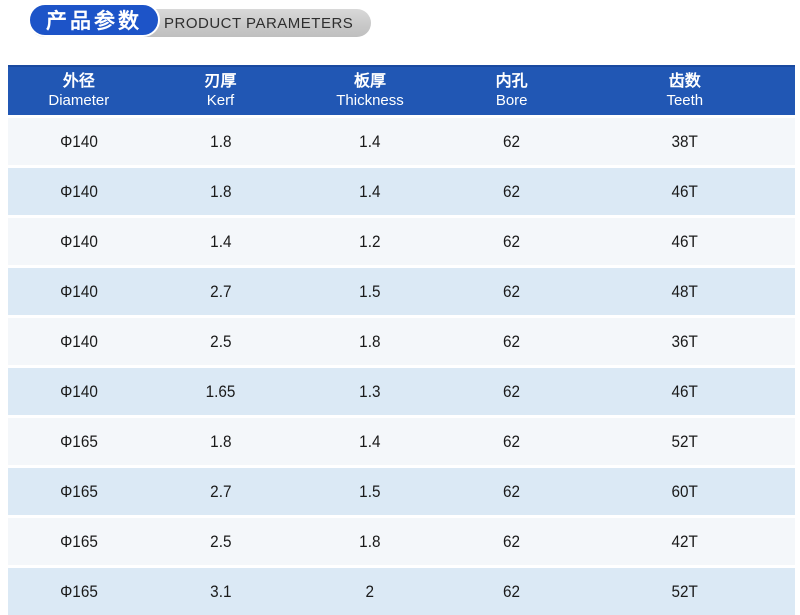 This screenshot has width=800, height=615. Describe the element at coordinates (401, 291) in the screenshot. I see `table-row: Φ140 2.7 1.5 62 48T` at that location.